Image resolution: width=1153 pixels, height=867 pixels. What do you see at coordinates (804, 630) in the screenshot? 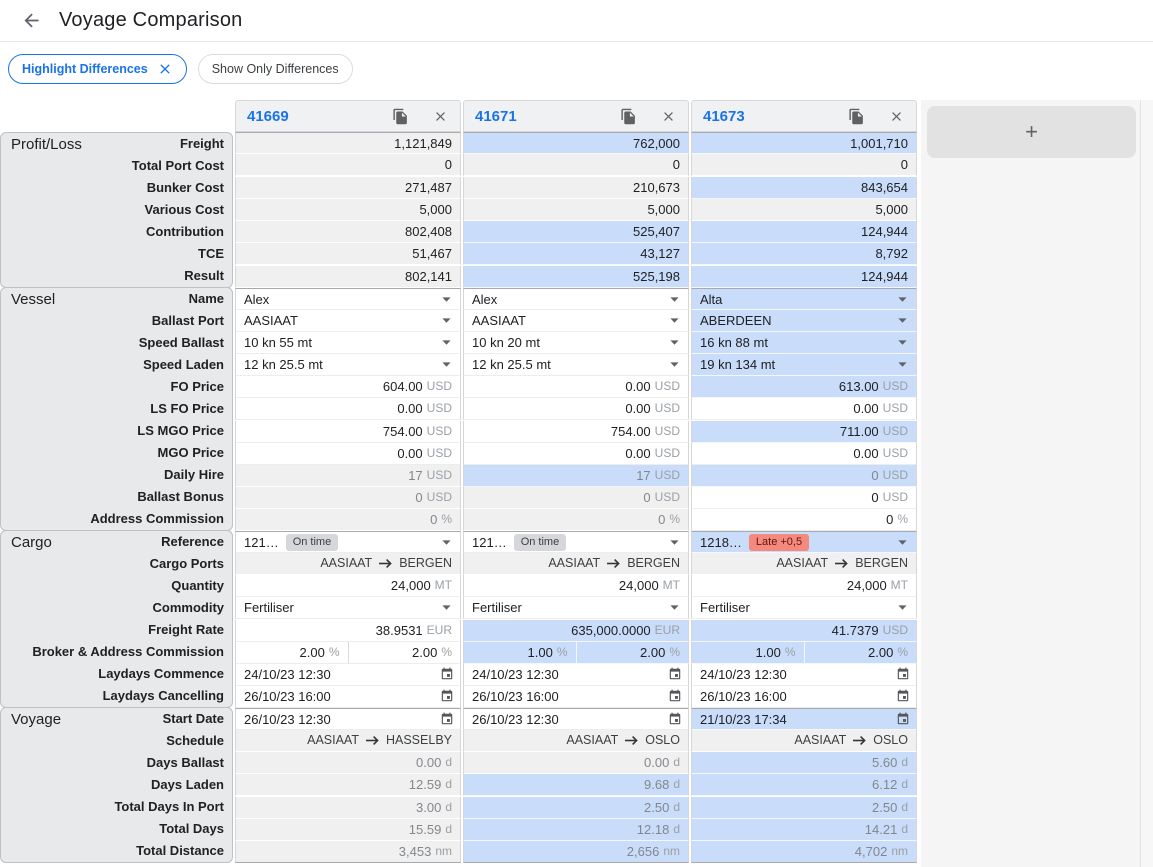
I see `cell-freight-rate: 41.7379 USD` at bounding box center [804, 630].